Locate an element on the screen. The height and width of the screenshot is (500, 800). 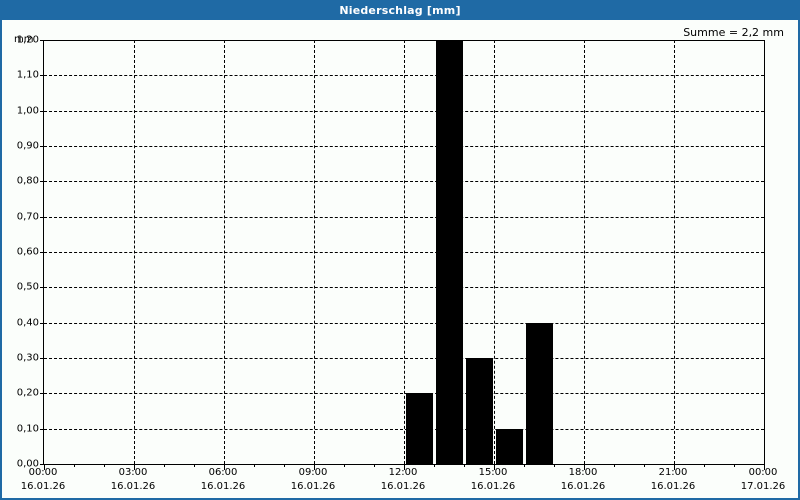
y-tick-label: 1,10 is located at coordinates (27, 75).